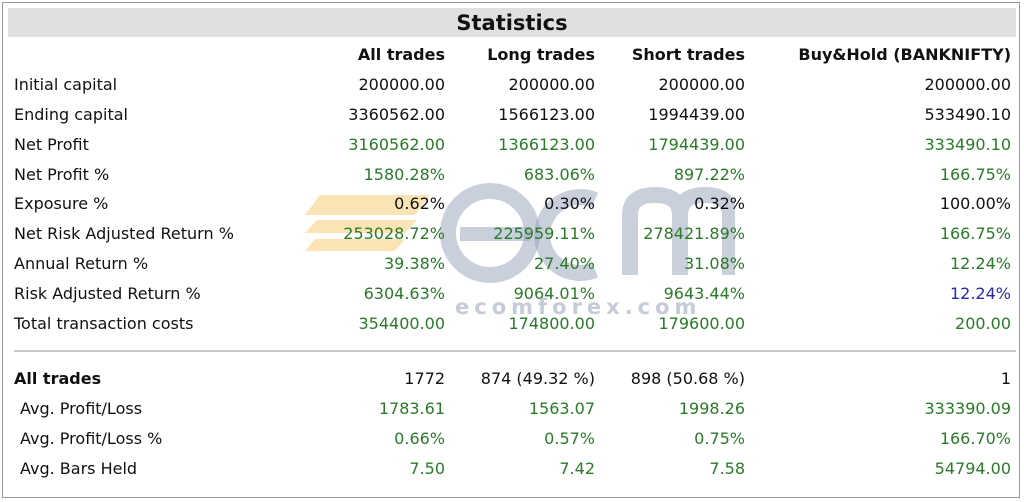 The height and width of the screenshot is (502, 1024). What do you see at coordinates (688, 55) in the screenshot?
I see `header-short-trades: Short trades` at bounding box center [688, 55].